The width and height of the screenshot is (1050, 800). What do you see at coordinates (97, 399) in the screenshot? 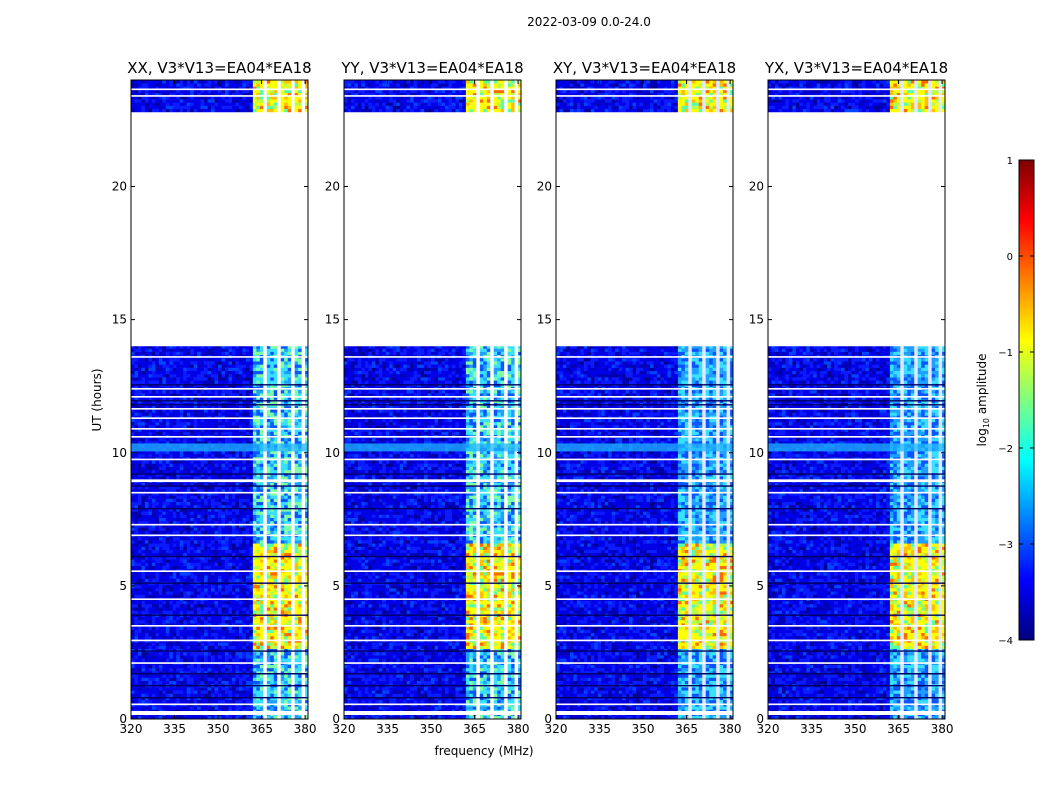
I see `y-axis-label: UT (hours)` at bounding box center [97, 399].